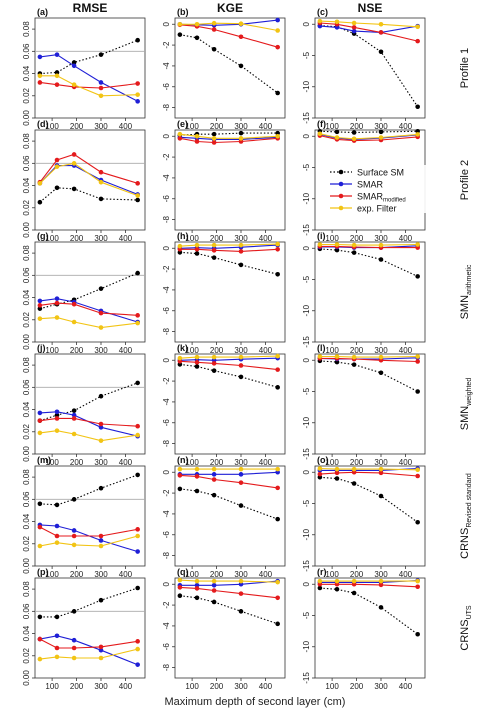 This screenshot has width=500, height=714. I want to click on panel-r: 0 -5 -10 -15 100 200 300 400 (r), so click(364, 629).